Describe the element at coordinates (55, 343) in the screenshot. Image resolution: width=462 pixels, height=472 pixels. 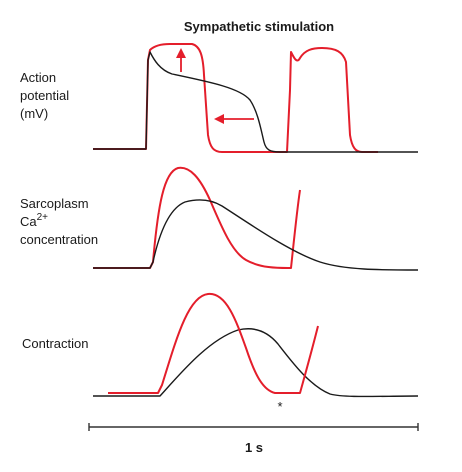
I see `contraction-label: Contraction` at that location.